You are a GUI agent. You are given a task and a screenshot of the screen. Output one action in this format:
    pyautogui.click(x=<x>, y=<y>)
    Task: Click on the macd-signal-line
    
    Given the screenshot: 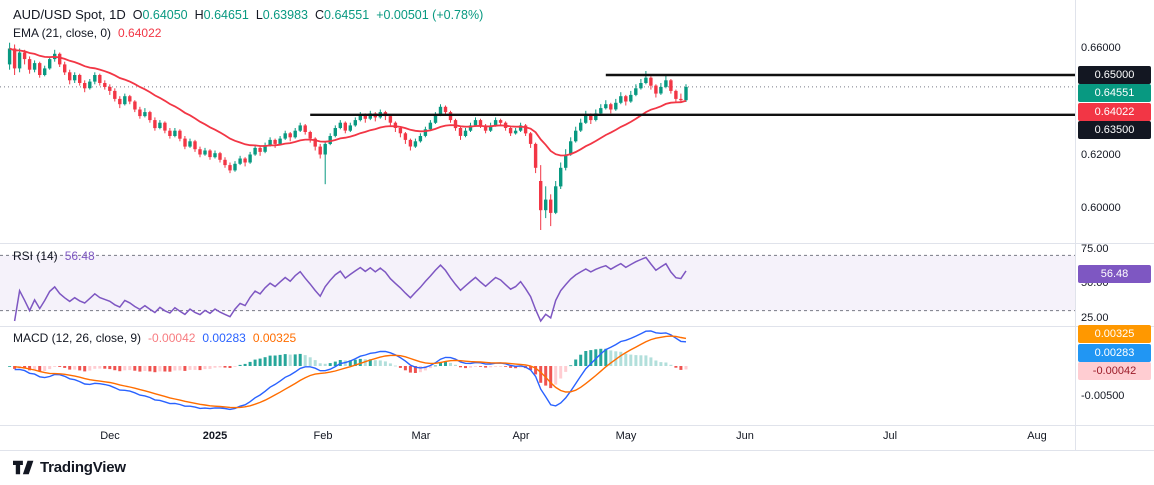 What is the action you would take?
    pyautogui.click(x=350, y=372)
    